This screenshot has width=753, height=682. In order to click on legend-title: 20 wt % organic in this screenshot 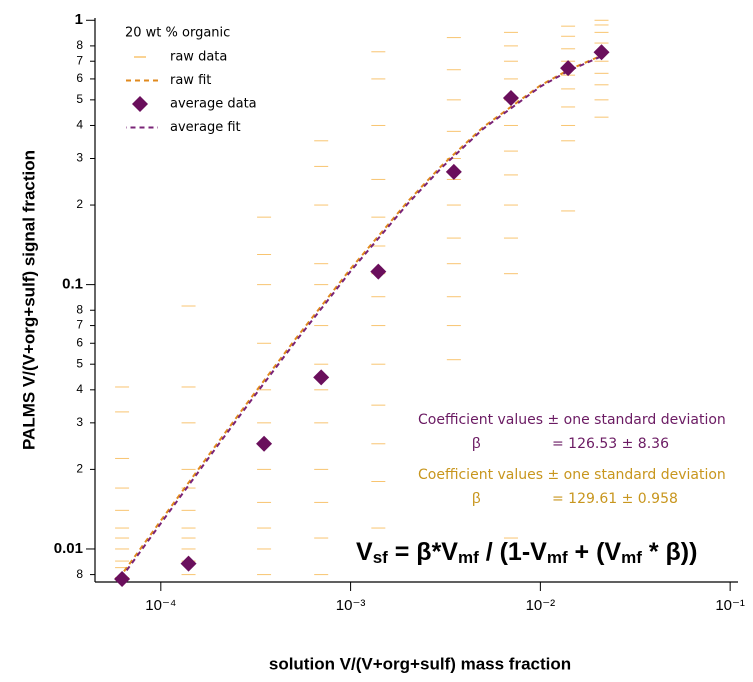, I will do `click(177, 33)`.